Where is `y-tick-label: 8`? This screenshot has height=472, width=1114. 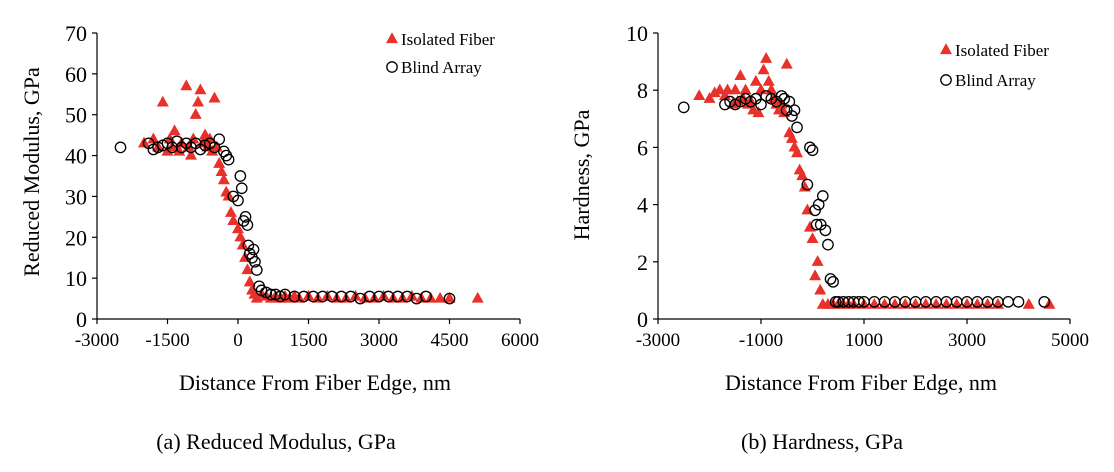
y-tick-label: 8 is located at coordinates (642, 90).